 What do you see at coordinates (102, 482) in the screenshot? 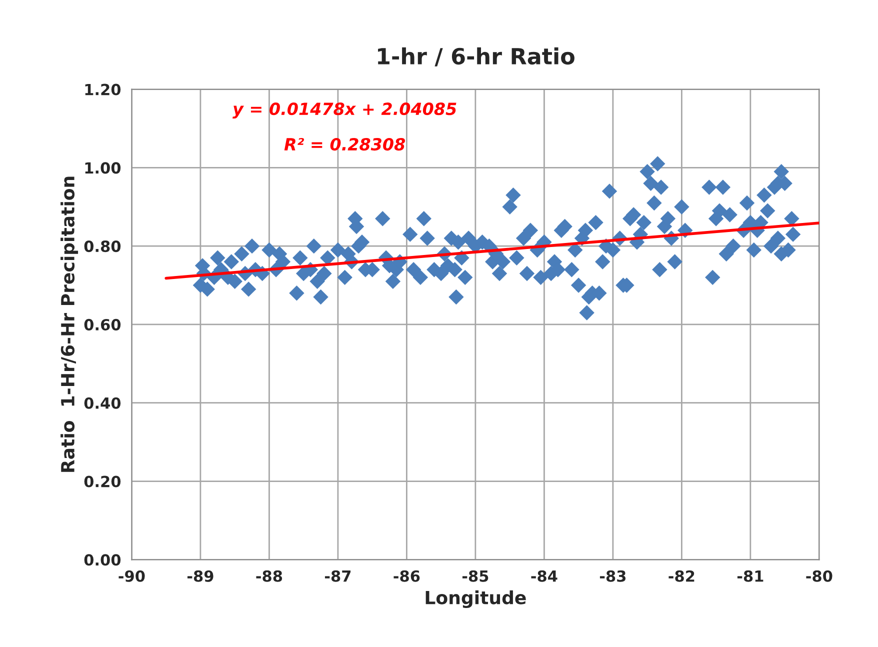
I see `y-tick-label: 0.20` at bounding box center [102, 482].